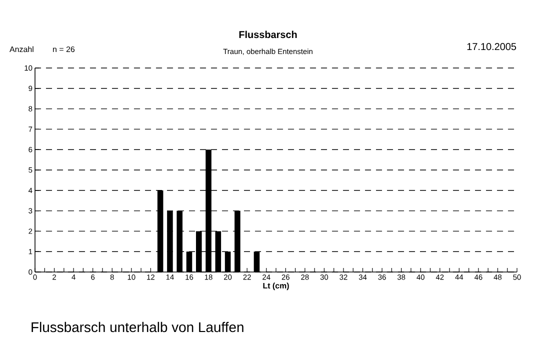  I want to click on chart-title: Flussbarsch, so click(268, 34).